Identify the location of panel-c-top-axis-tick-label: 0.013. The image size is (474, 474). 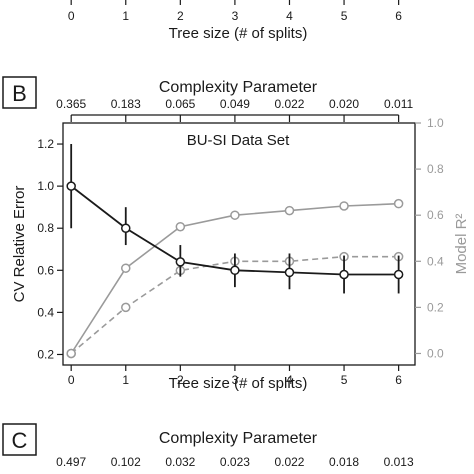
(399, 462).